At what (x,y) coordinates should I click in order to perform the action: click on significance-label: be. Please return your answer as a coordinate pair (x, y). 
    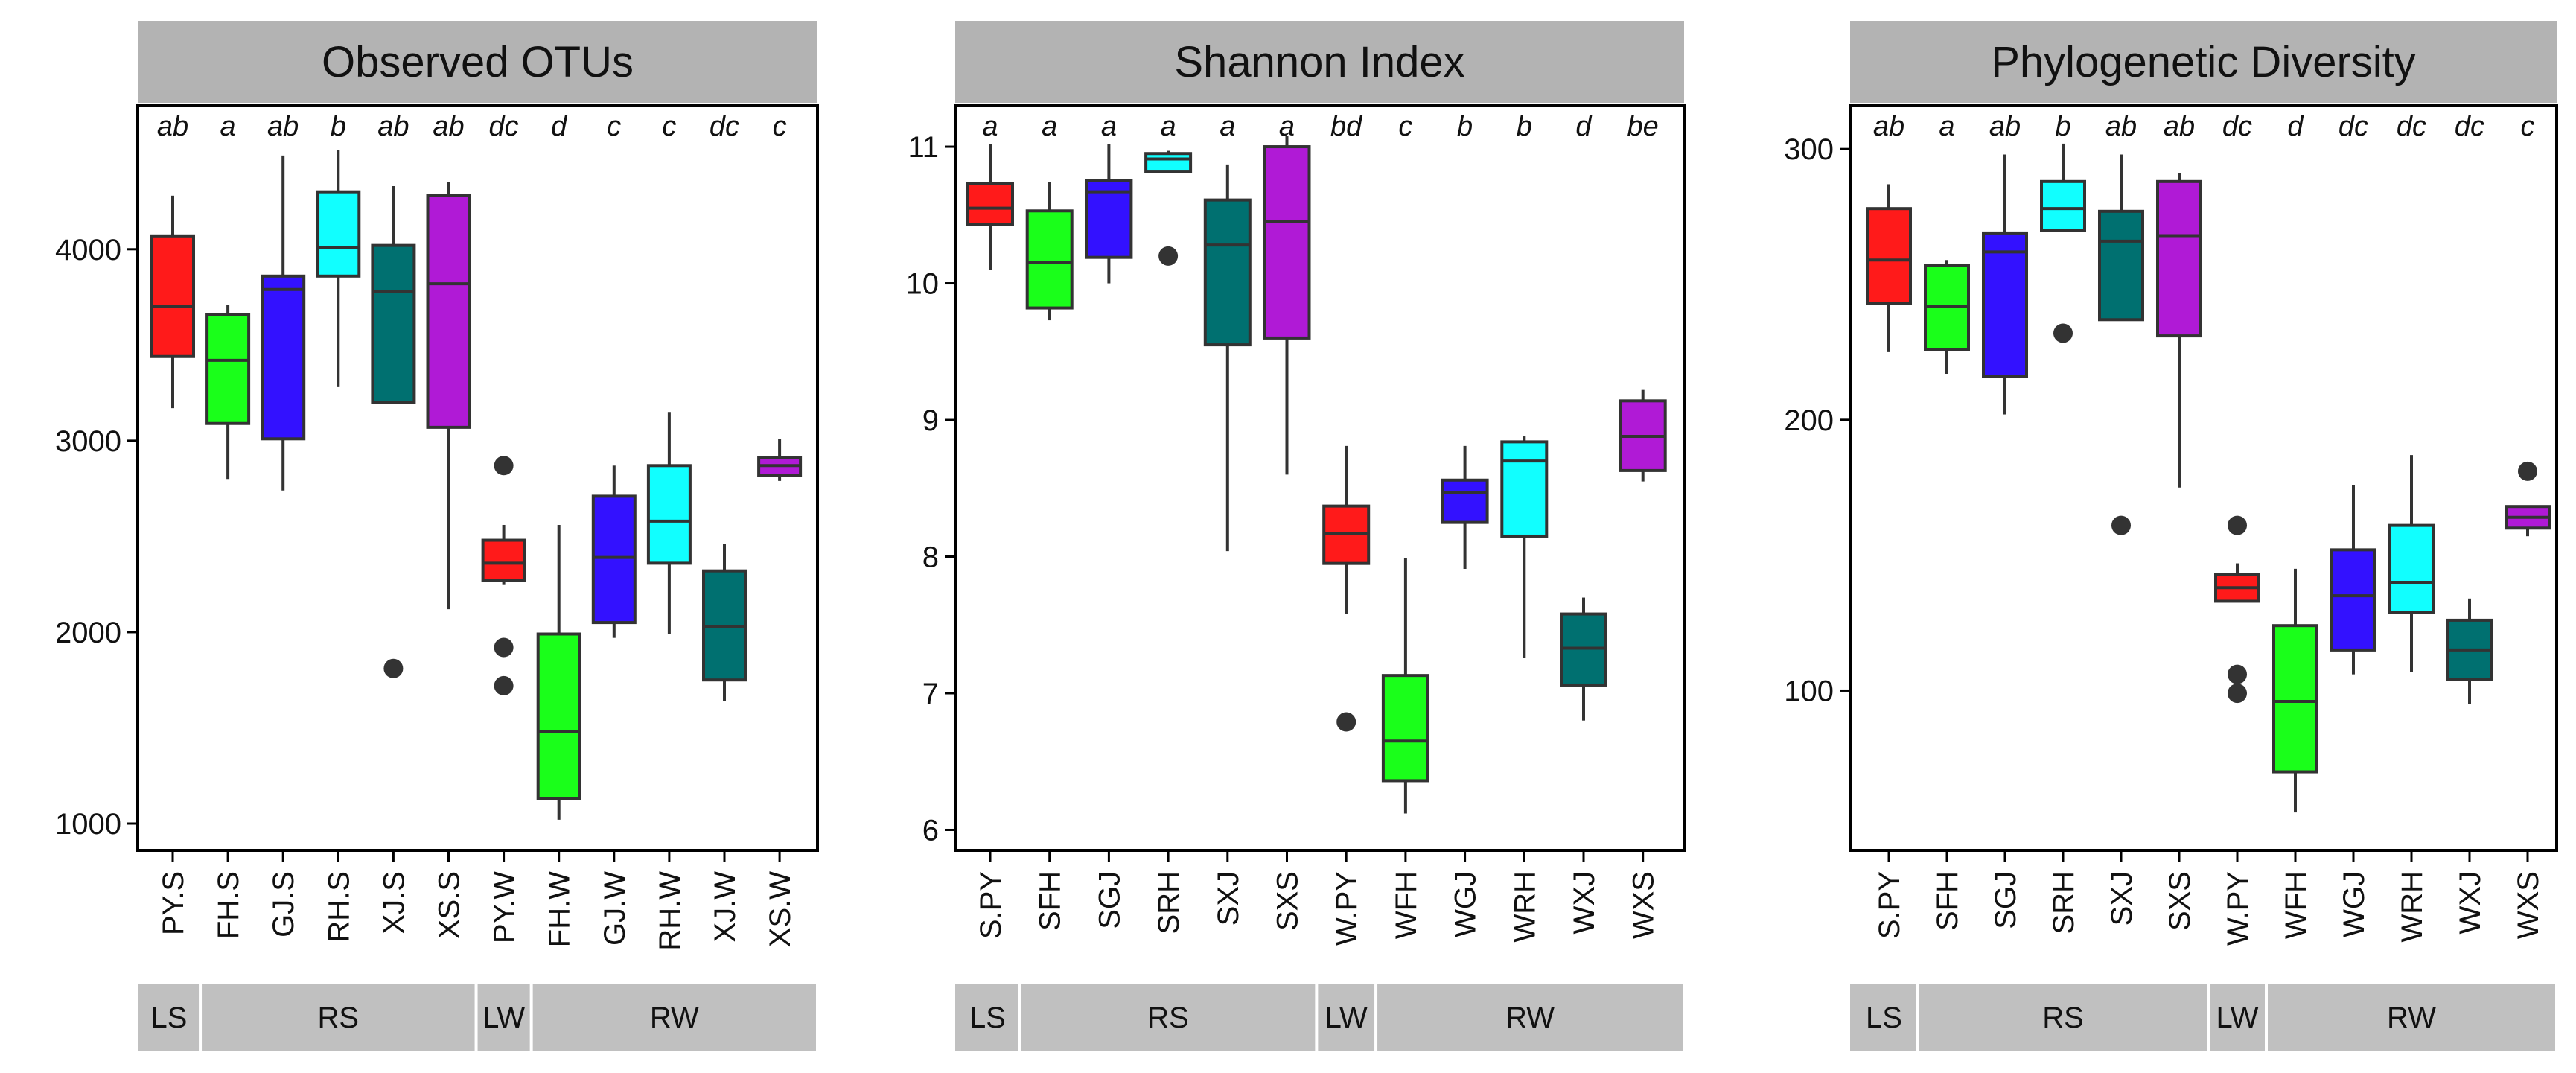
    Looking at the image, I should click on (1643, 127).